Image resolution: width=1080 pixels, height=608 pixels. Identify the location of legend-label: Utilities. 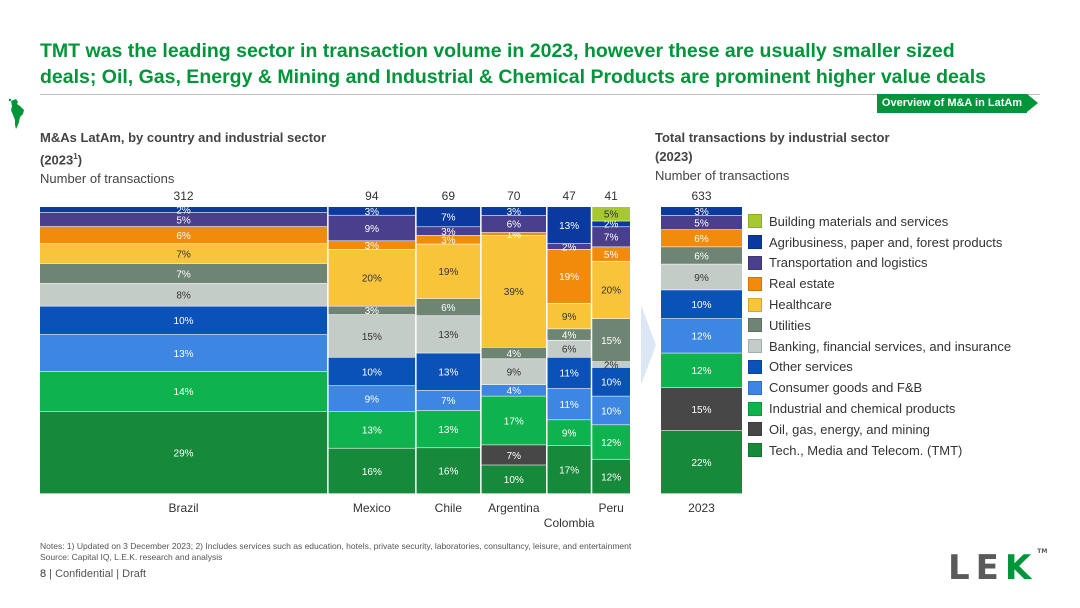
(790, 325).